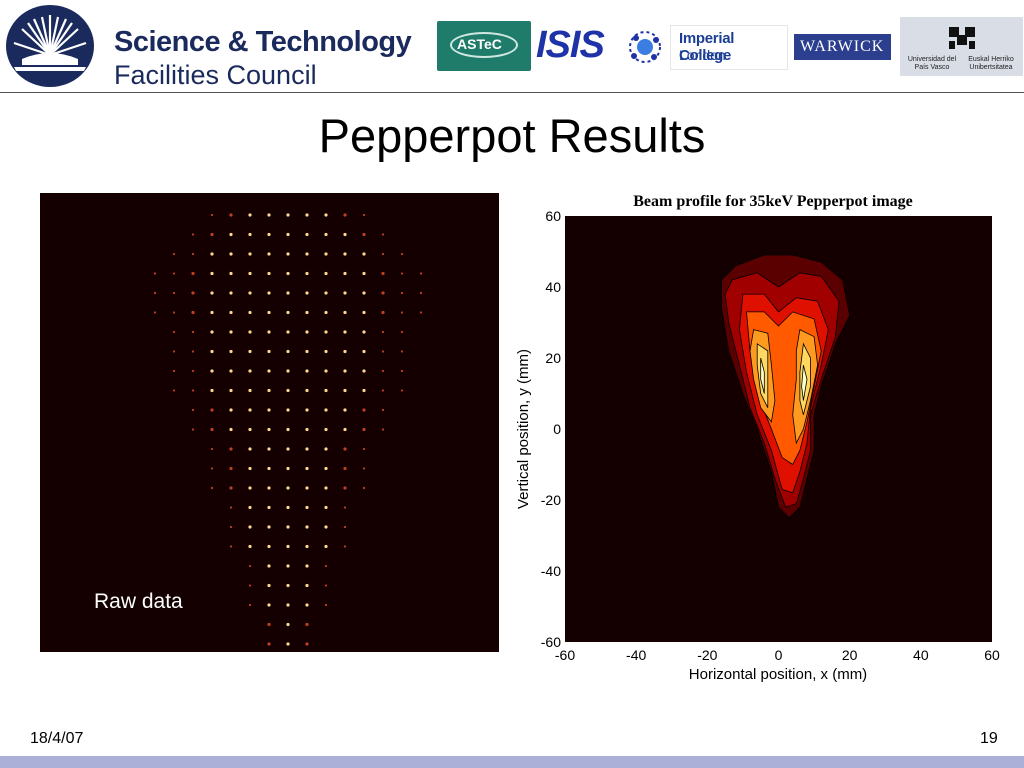 Image resolution: width=1024 pixels, height=768 pixels. Describe the element at coordinates (565, 655) in the screenshot. I see `x-tick-label: -60` at that location.